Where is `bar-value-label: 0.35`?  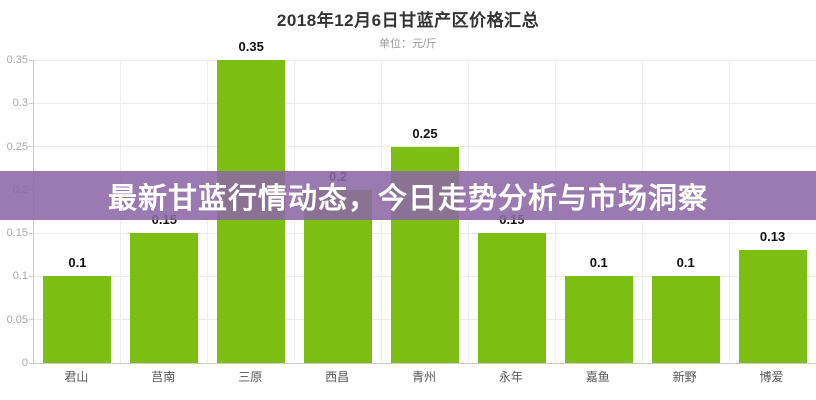 bar-value-label: 0.35 is located at coordinates (251, 46).